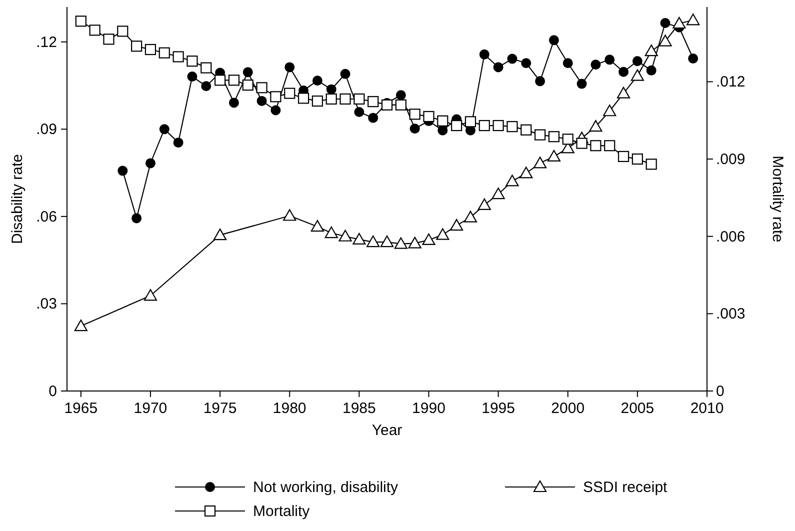  What do you see at coordinates (52, 391) in the screenshot?
I see `y-tick-label: 0` at bounding box center [52, 391].